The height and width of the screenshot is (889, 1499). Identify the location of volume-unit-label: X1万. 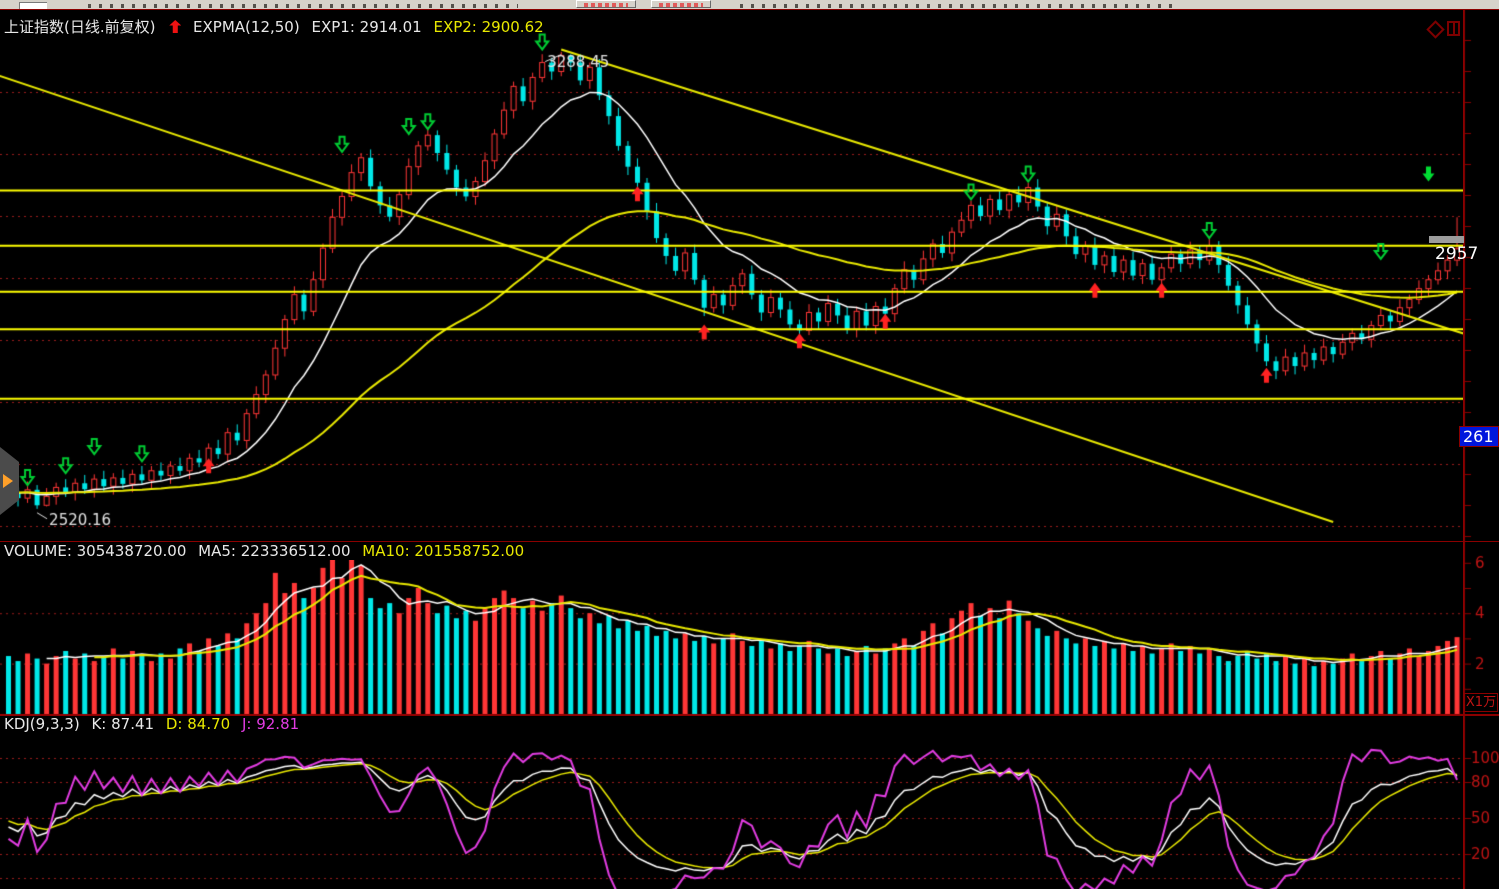
(1481, 702).